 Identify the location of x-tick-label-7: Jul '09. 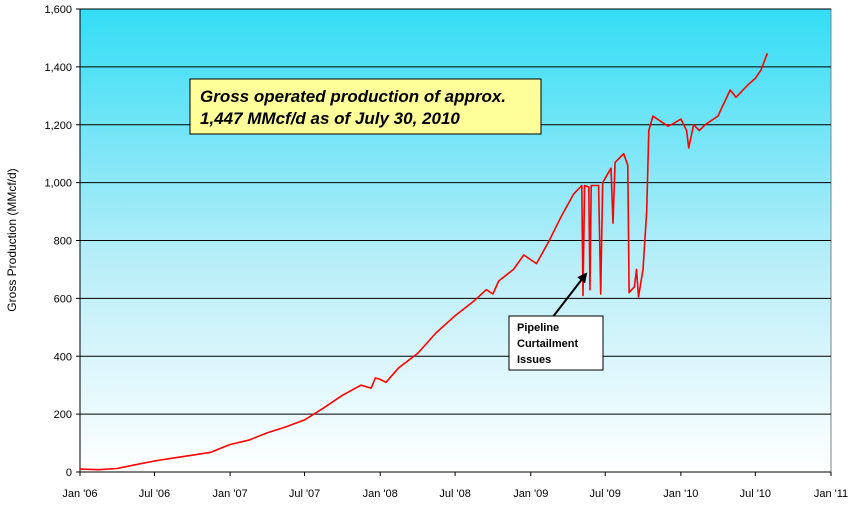
(604, 494).